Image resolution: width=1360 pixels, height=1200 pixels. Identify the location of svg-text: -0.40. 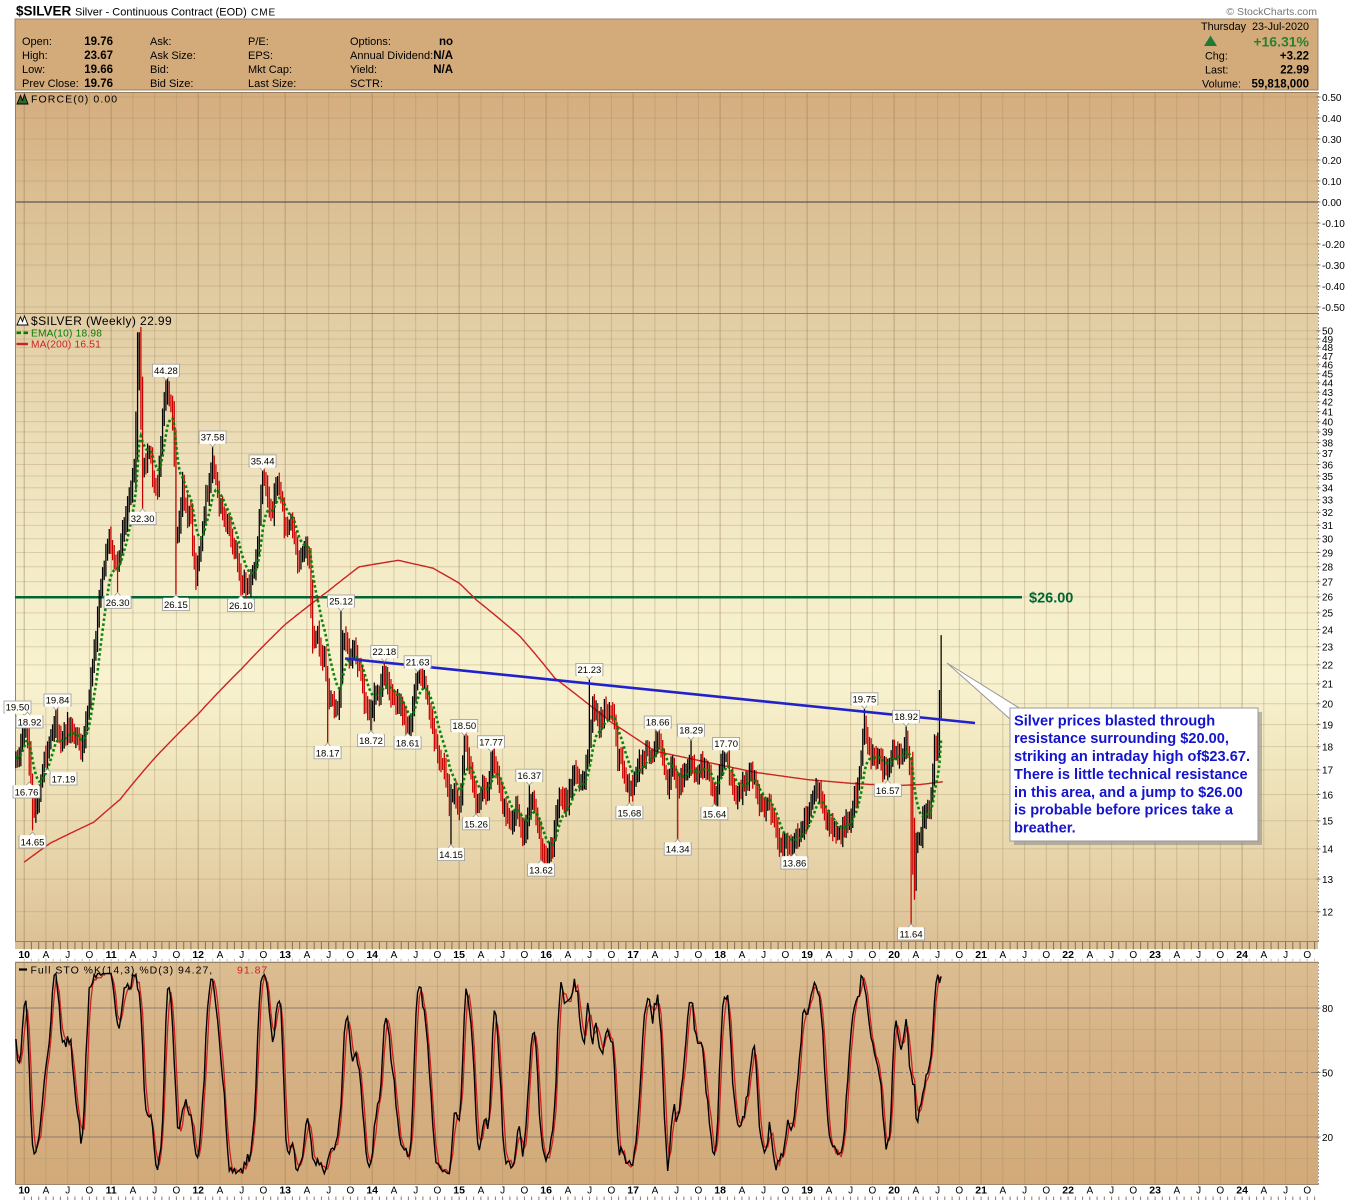
(1333, 287).